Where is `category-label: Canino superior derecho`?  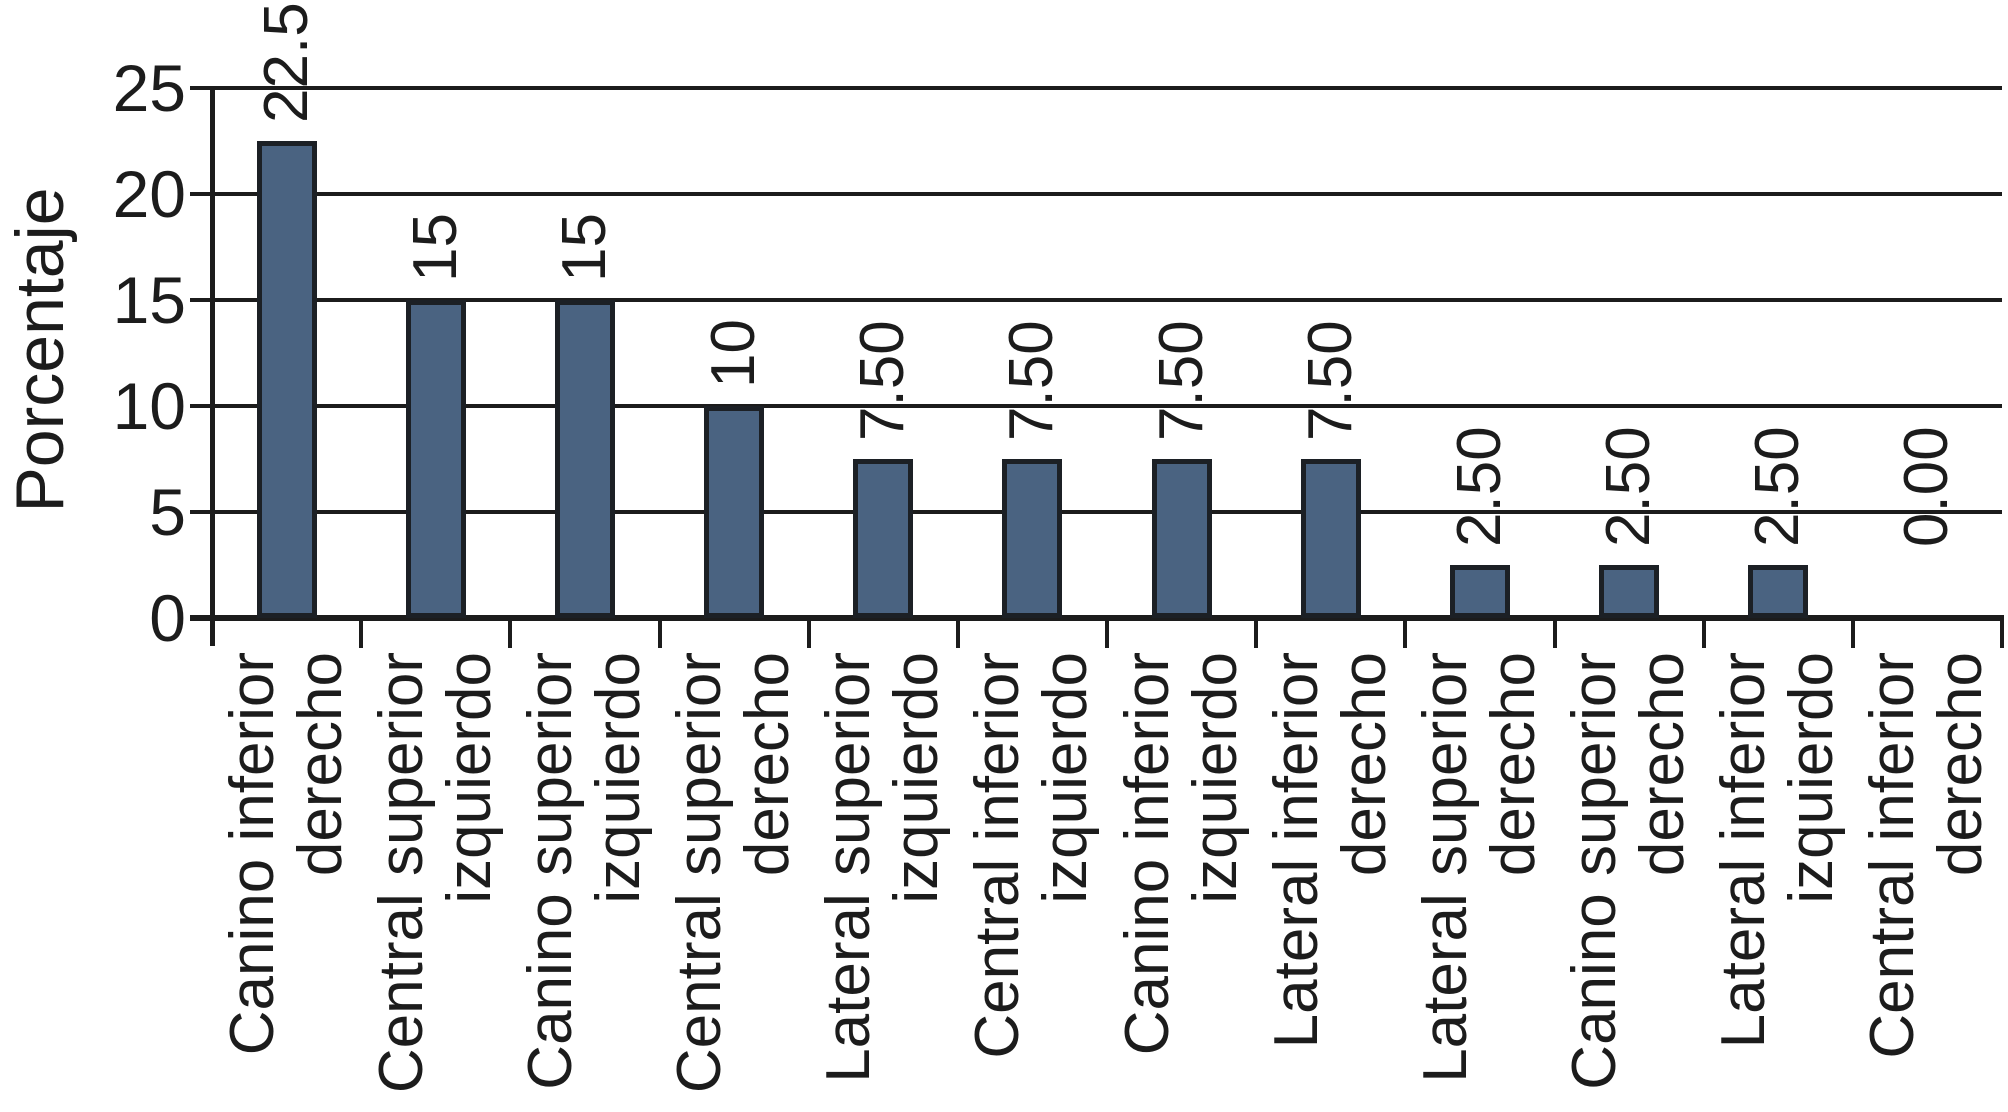
category-label: Canino superior derecho is located at coordinates (1629, 882).